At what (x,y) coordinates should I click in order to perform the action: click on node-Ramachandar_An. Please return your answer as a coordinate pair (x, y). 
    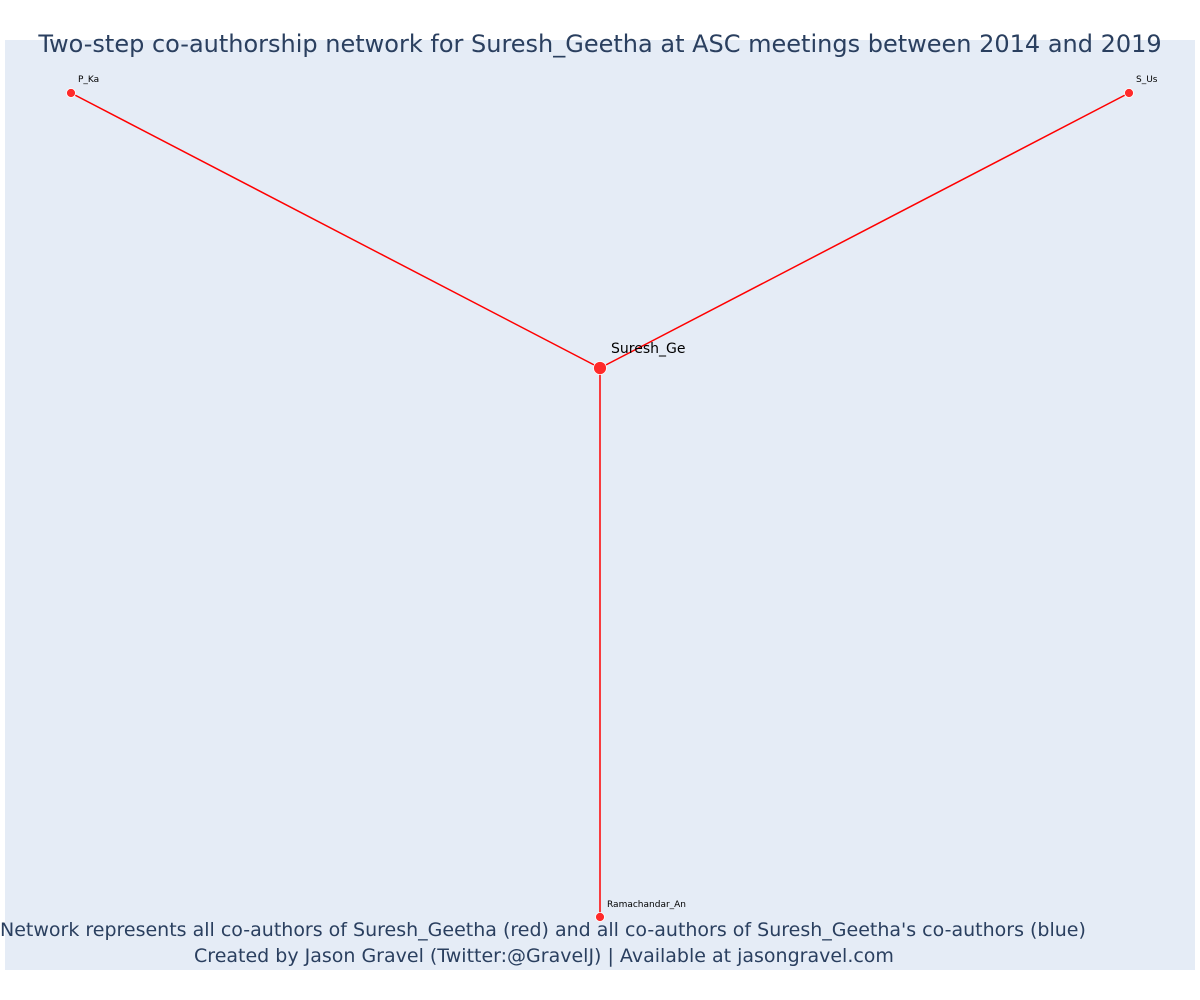
    Looking at the image, I should click on (600, 917).